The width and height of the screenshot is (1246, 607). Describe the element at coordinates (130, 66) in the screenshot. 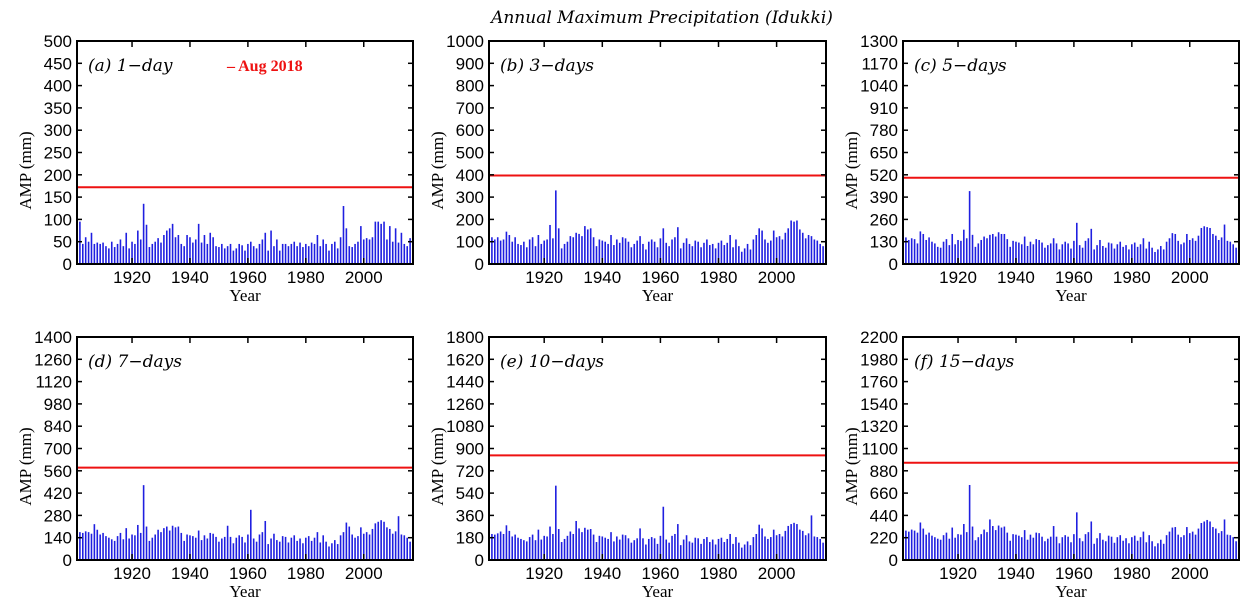

I see `panel-label: (a) 1−day` at that location.